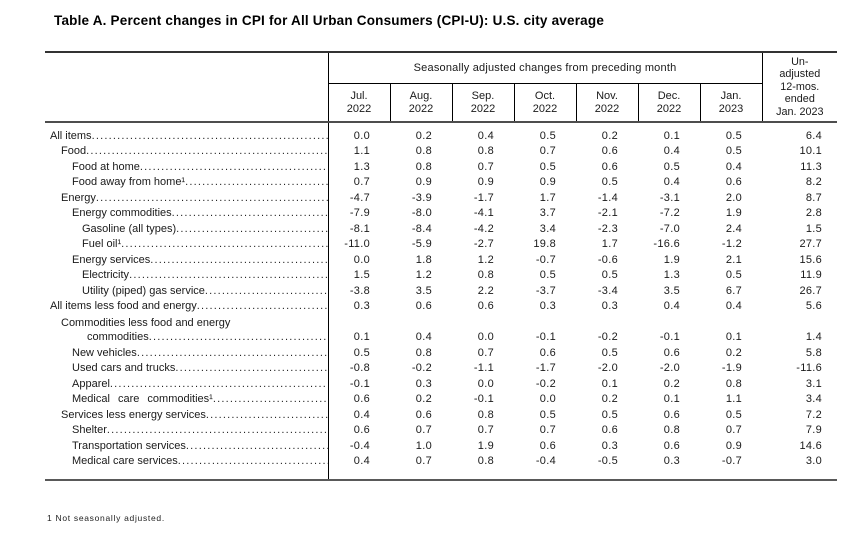 The width and height of the screenshot is (843, 533). What do you see at coordinates (800, 86) in the screenshot?
I see `unadjusted-header-line: 12-mos.` at bounding box center [800, 86].